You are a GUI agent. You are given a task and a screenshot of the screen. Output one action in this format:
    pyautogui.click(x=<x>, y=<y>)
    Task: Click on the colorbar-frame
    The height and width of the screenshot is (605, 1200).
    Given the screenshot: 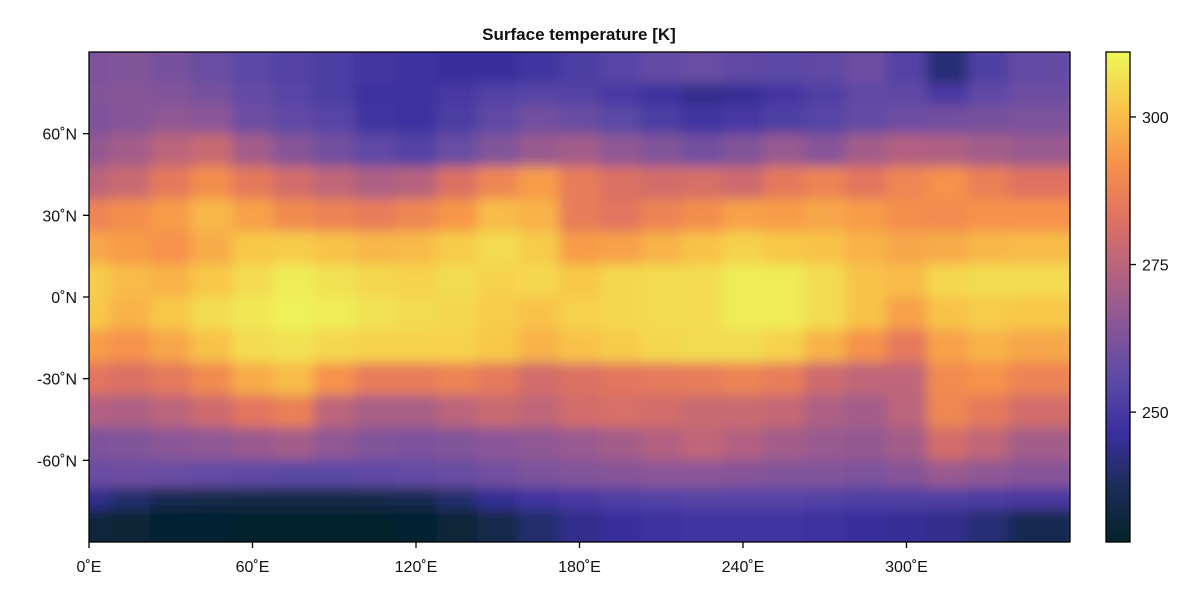 What is the action you would take?
    pyautogui.click(x=1118, y=297)
    